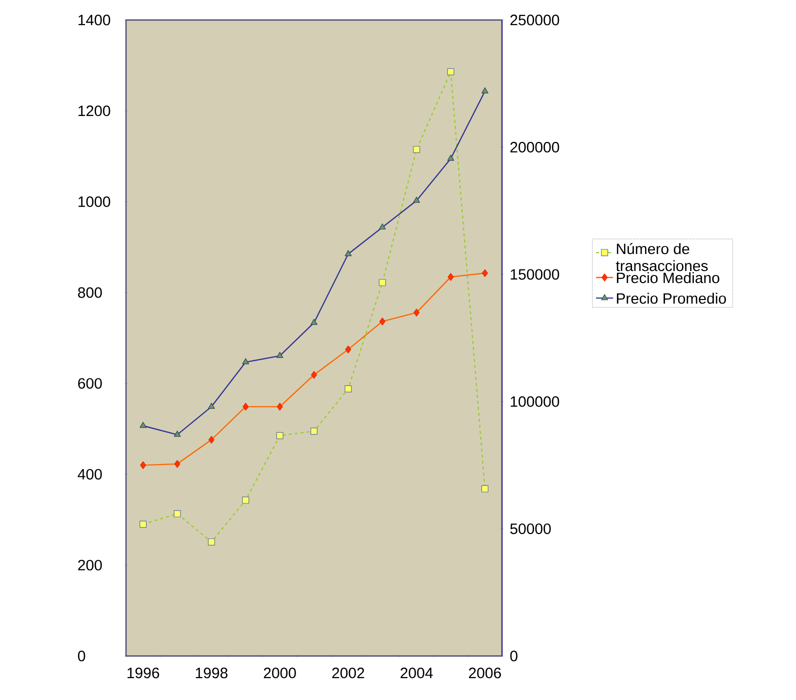 The image size is (796, 700). Describe the element at coordinates (212, 673) in the screenshot. I see `x-tick-label: 1998` at that location.